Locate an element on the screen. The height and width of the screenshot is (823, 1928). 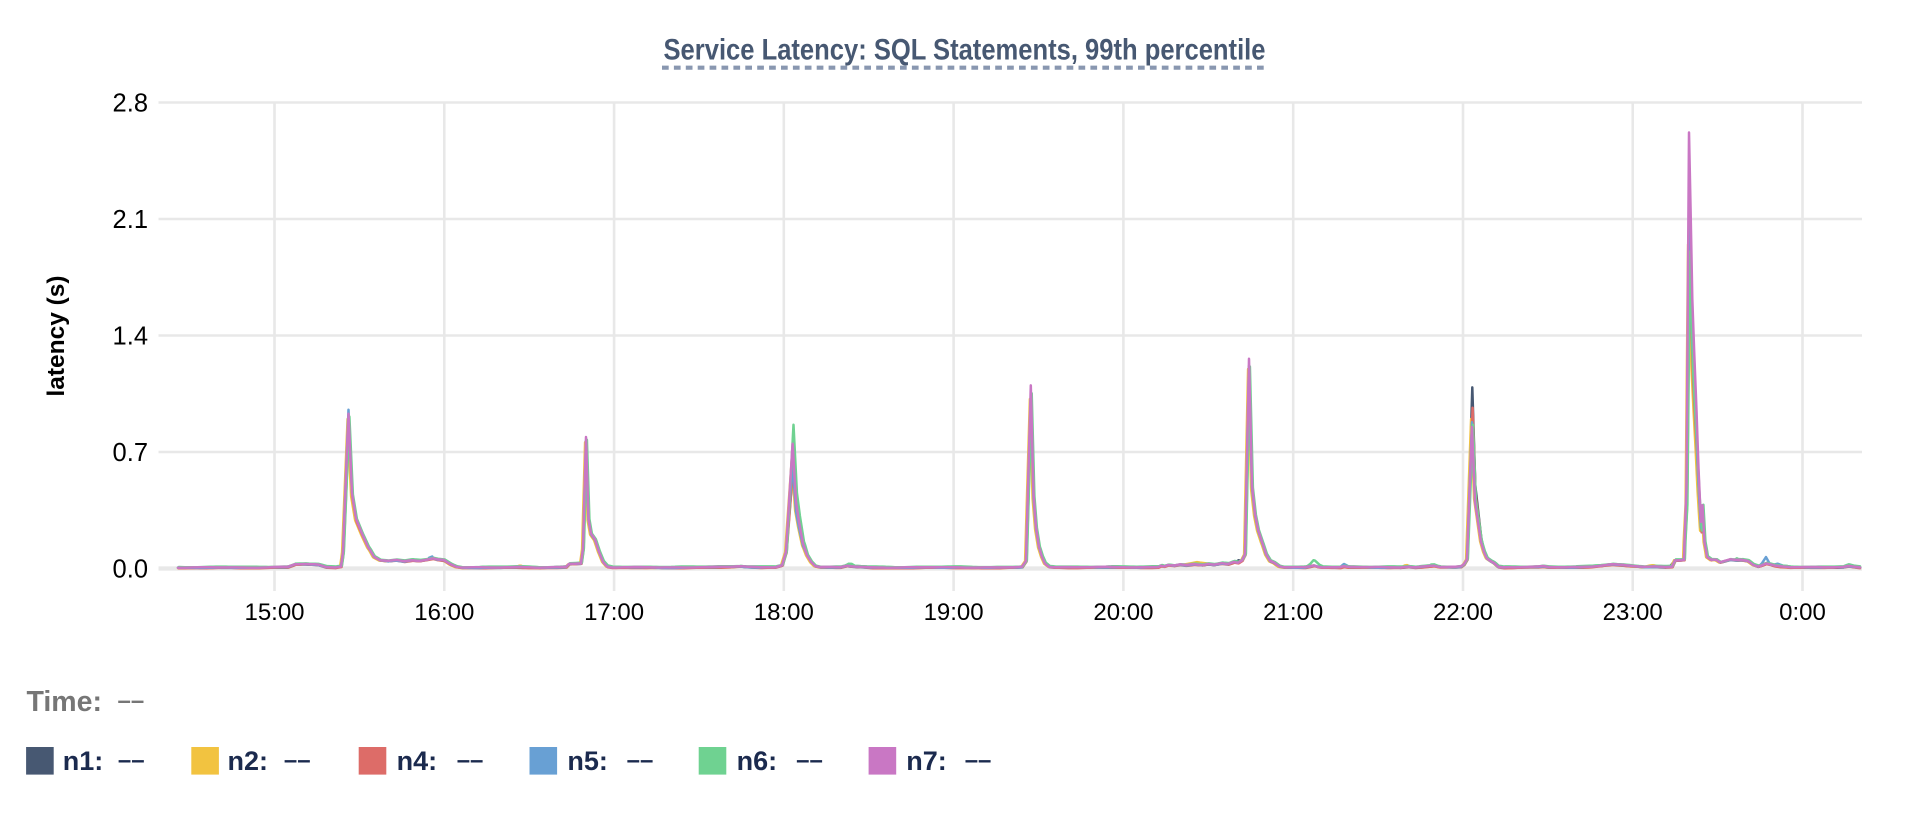
svg-text: 15:00 is located at coordinates (274, 612).